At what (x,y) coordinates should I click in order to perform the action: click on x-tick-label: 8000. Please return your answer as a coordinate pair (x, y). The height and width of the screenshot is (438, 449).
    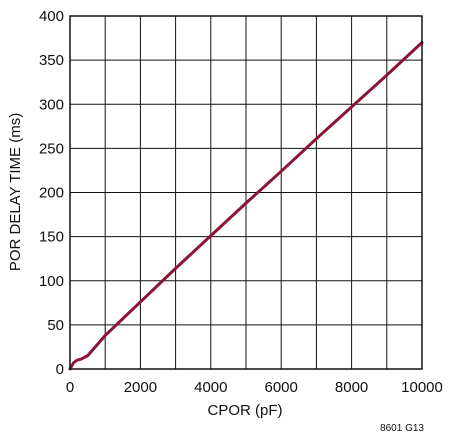
    Looking at the image, I should click on (351, 387).